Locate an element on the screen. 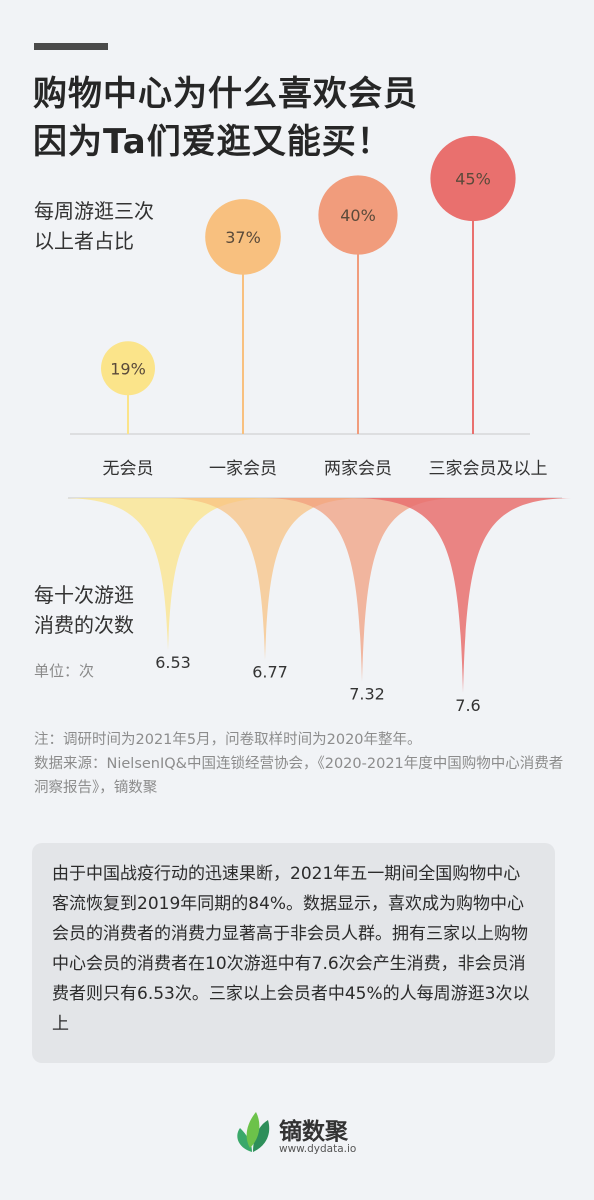  chart1-label: 每周游逛三次 以上者占比 is located at coordinates (94, 226).